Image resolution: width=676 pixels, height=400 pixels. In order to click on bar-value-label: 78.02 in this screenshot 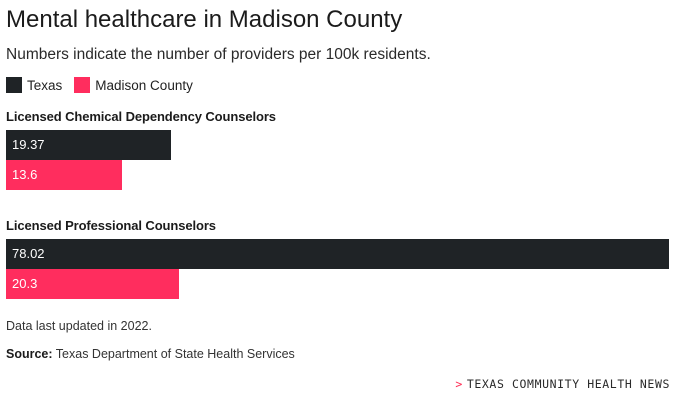, I will do `click(28, 253)`.